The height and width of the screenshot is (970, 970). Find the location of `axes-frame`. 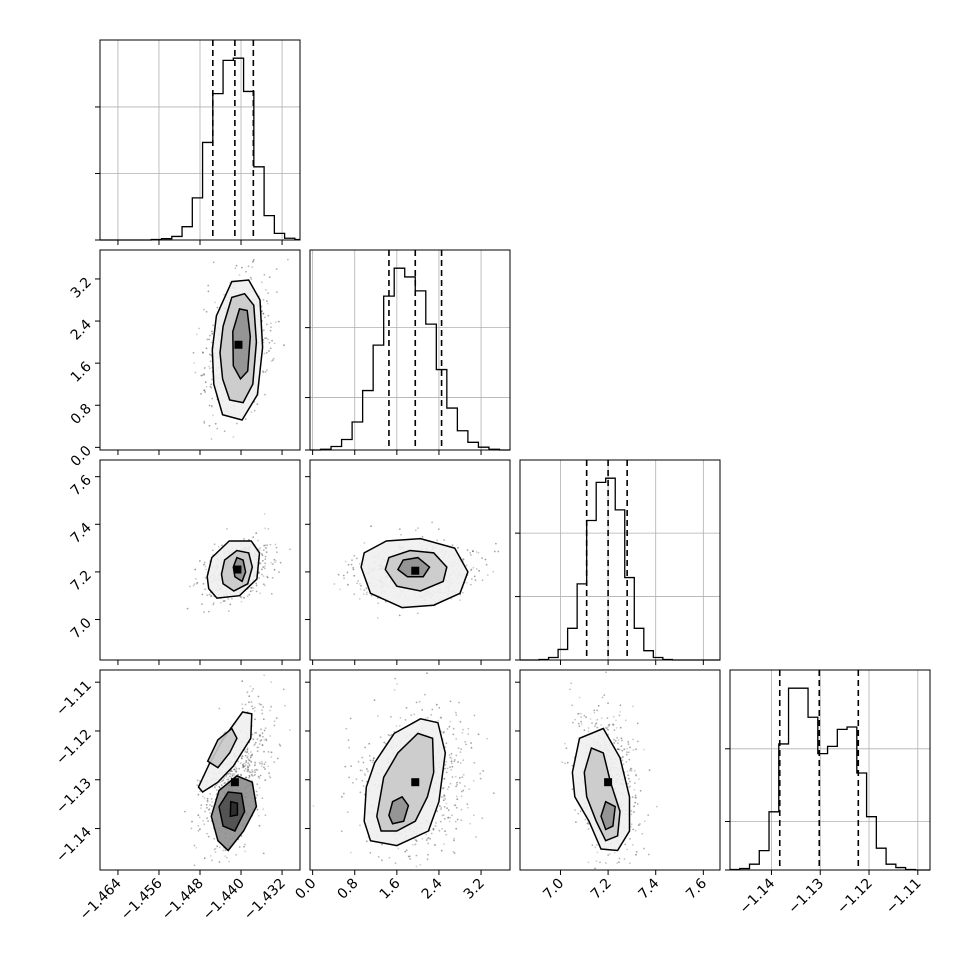

axes-frame is located at coordinates (200, 560).